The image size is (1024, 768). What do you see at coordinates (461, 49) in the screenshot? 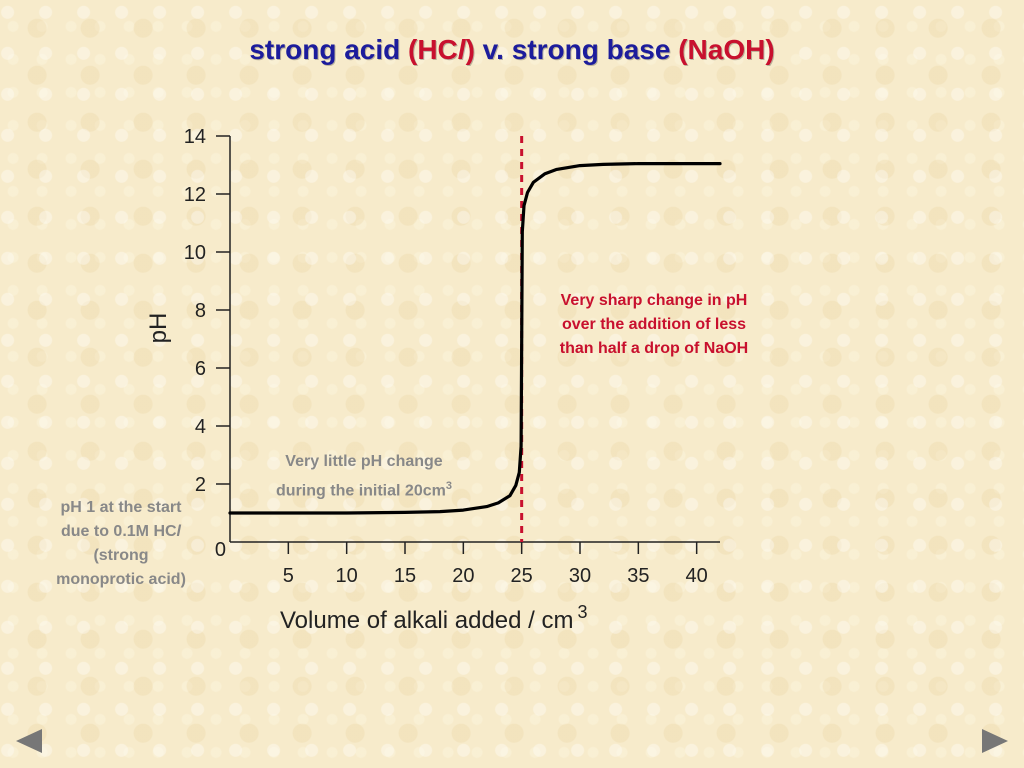
I see `title-acid-formula-italic: l` at bounding box center [461, 49].